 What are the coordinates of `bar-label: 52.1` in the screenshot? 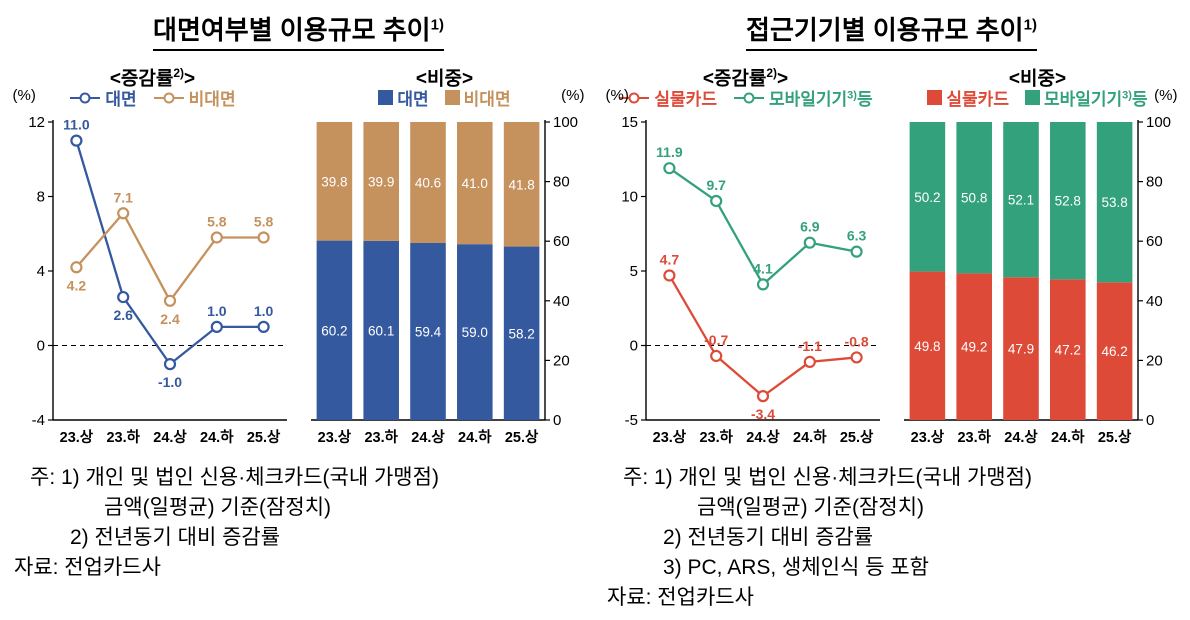 It's located at (1020, 200).